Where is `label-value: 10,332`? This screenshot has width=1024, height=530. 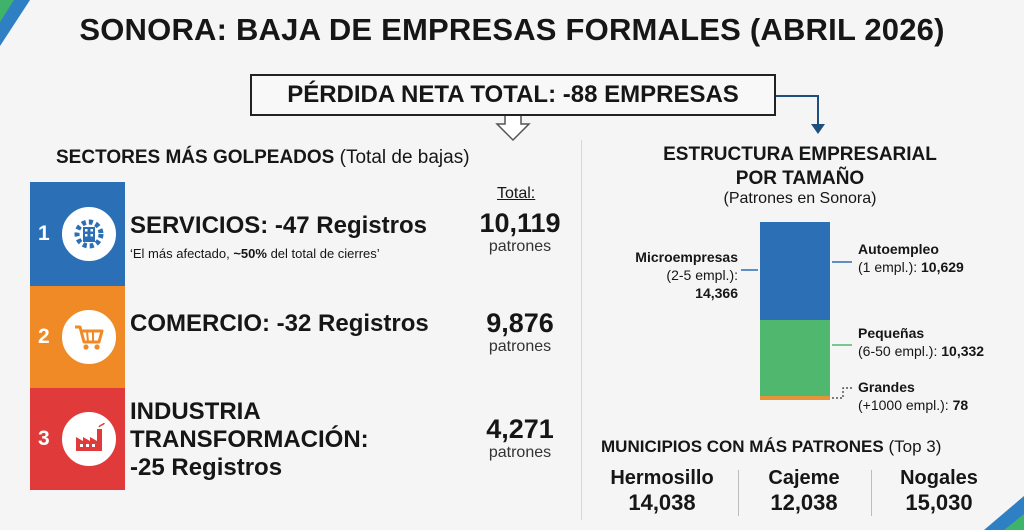
label-value: 10,332 is located at coordinates (963, 351).